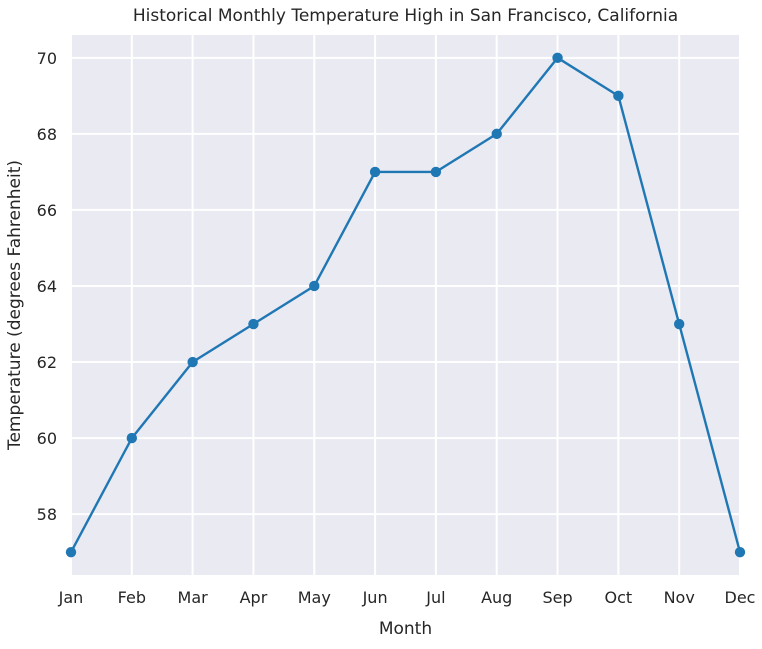  What do you see at coordinates (375, 597) in the screenshot?
I see `x-tick-label: Jun` at bounding box center [375, 597].